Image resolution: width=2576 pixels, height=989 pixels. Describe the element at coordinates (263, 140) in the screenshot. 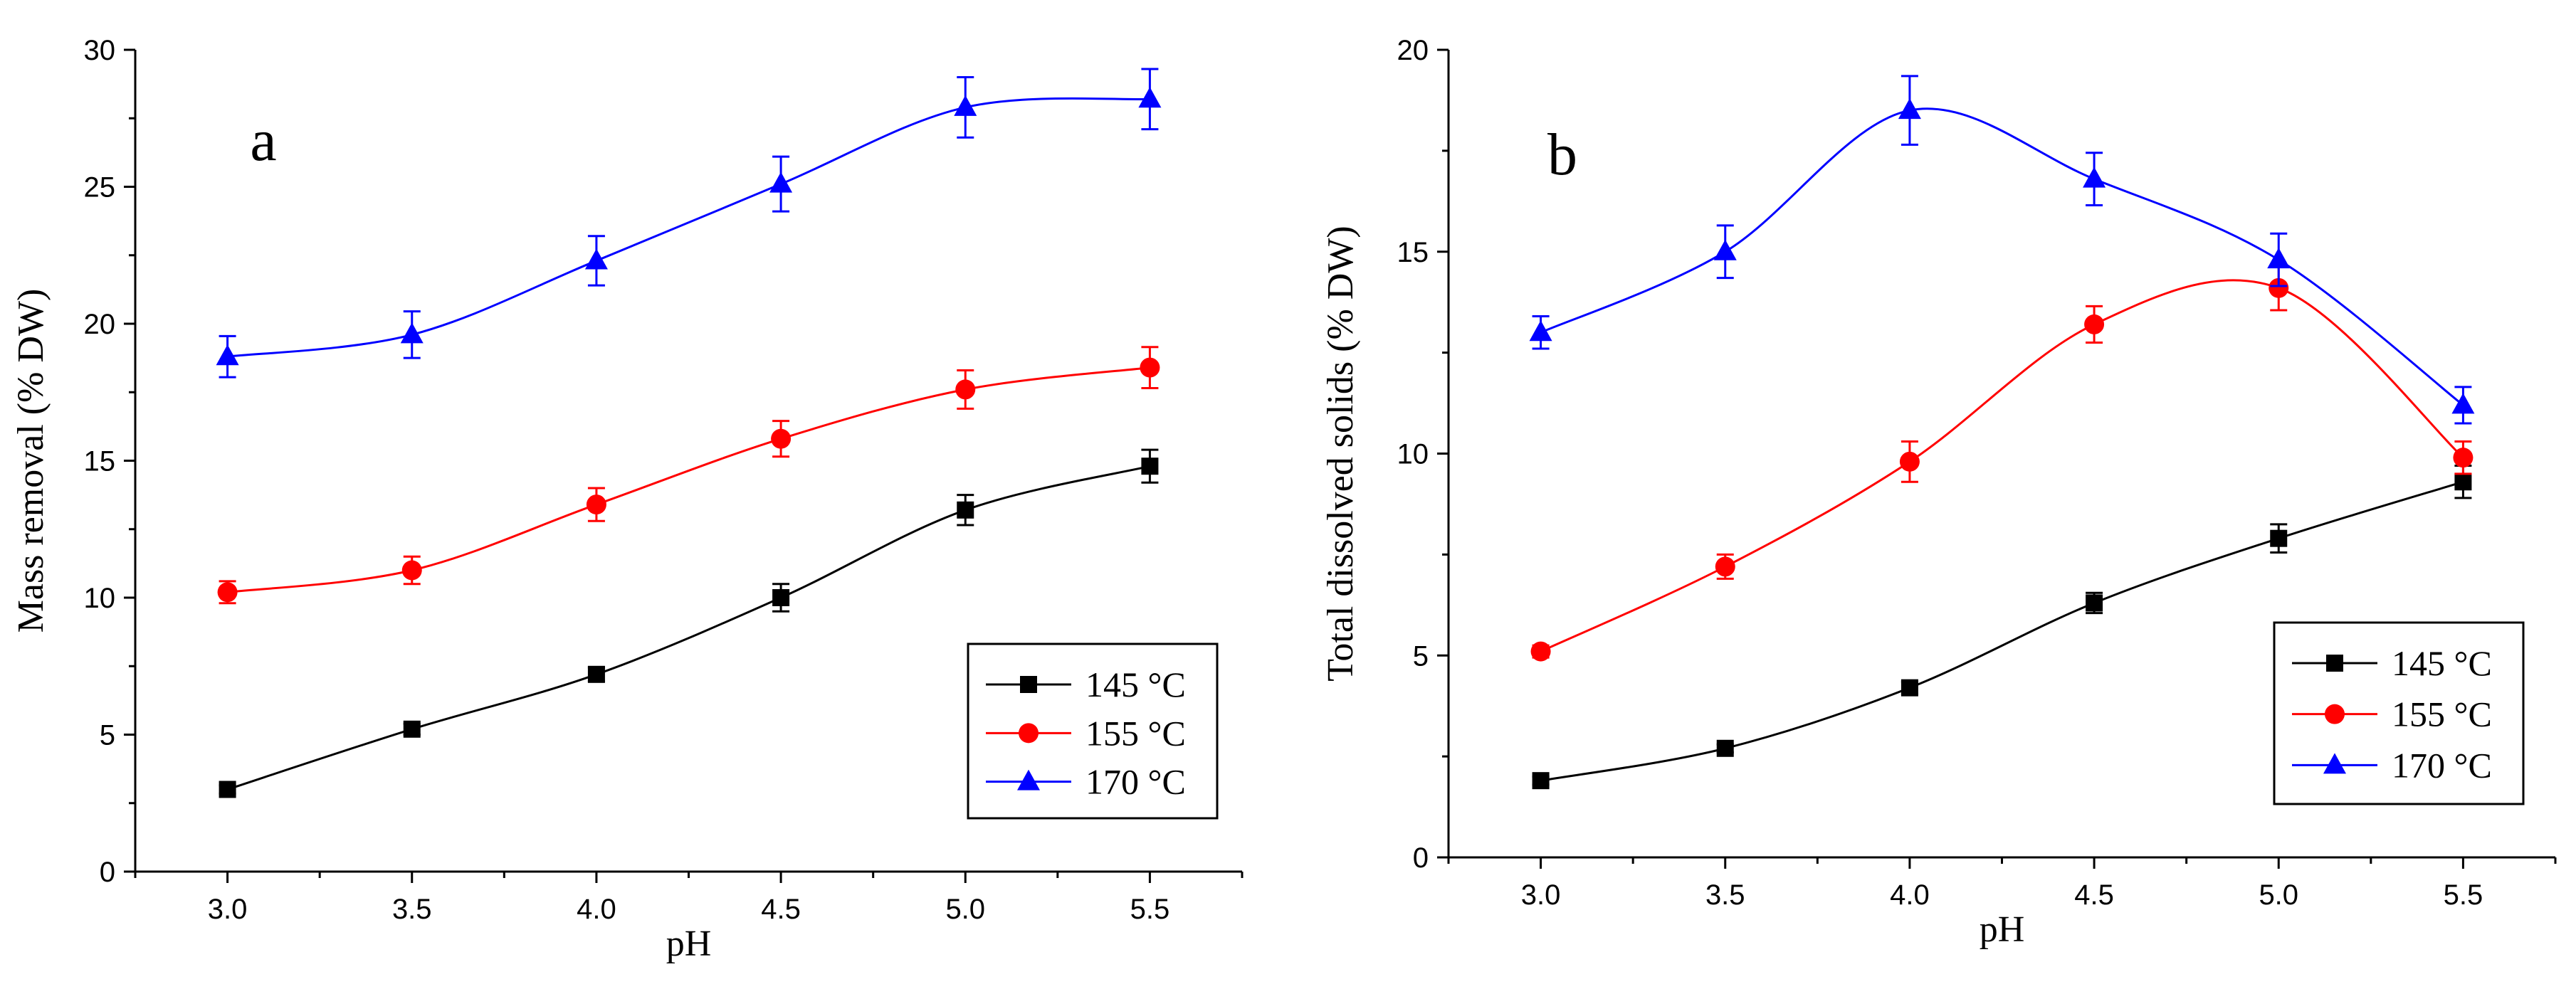

I see `panel-letter: a` at that location.